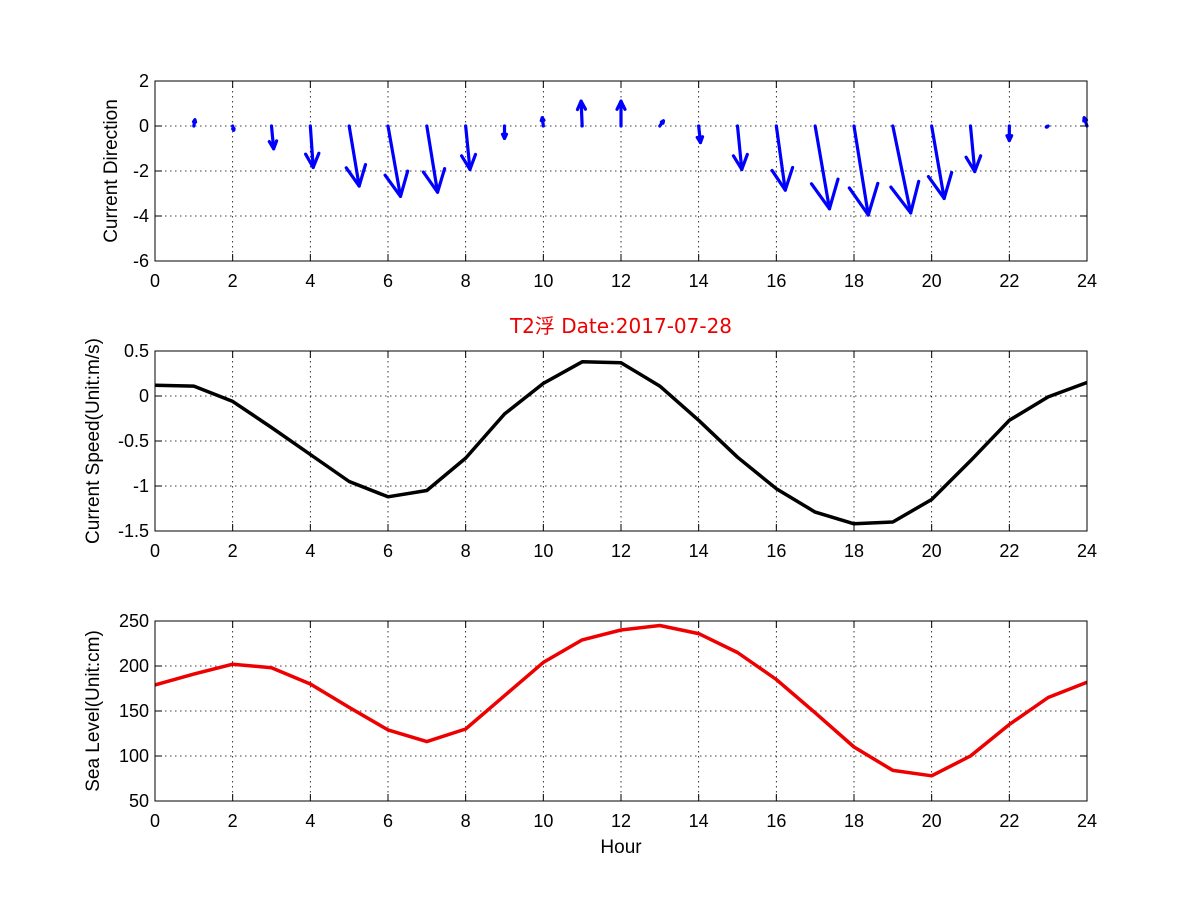 The height and width of the screenshot is (901, 1201). Describe the element at coordinates (134, 621) in the screenshot. I see `y-tick-label: 250` at that location.